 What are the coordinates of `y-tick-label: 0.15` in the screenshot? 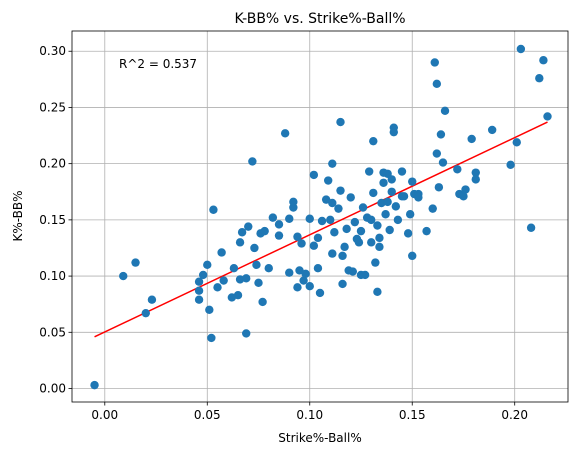 It's located at (52, 220).